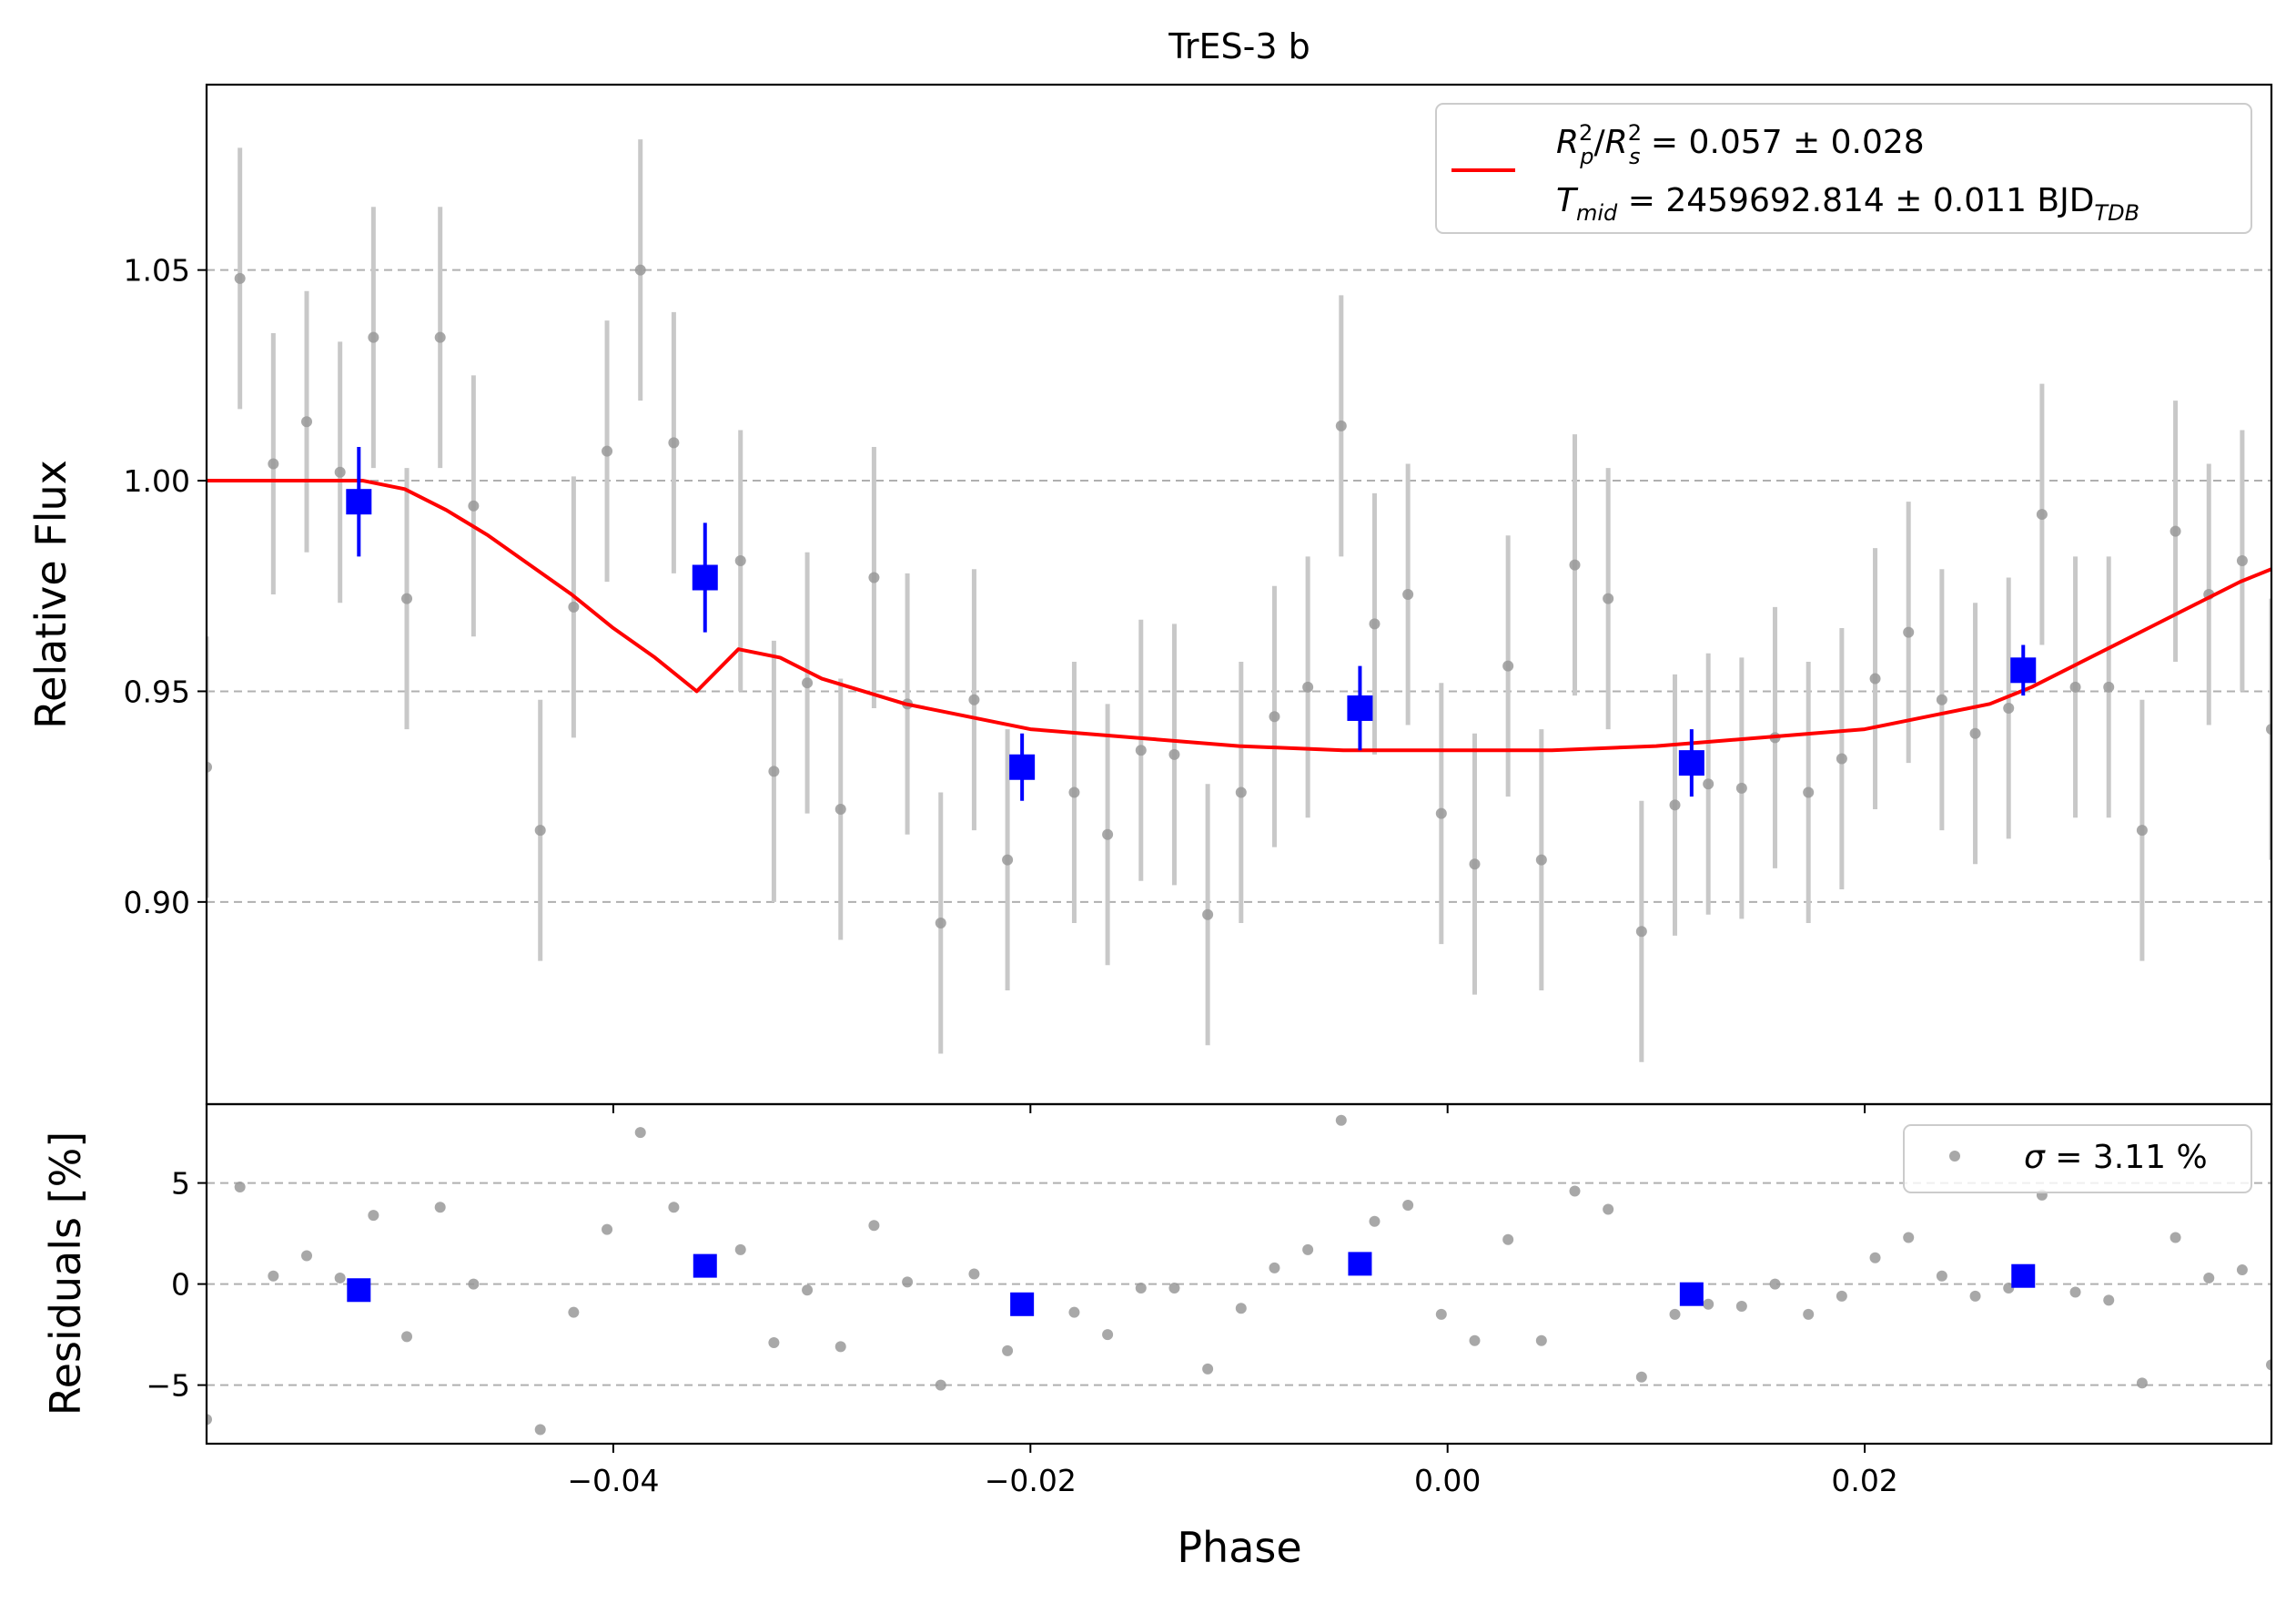 Image resolution: width=2296 pixels, height=1603 pixels. I want to click on residuals-y-ticks: −5 0 5, so click(176, 1285).